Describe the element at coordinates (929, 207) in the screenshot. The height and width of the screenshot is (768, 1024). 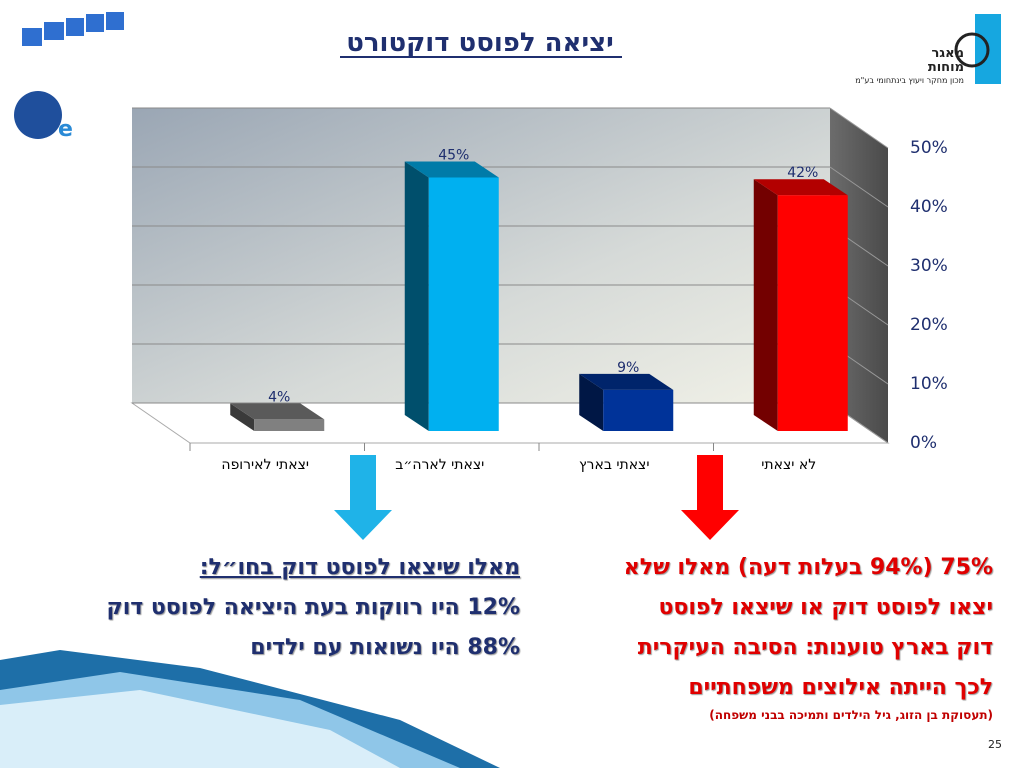
I see `y-tick-label: 40%` at that location.